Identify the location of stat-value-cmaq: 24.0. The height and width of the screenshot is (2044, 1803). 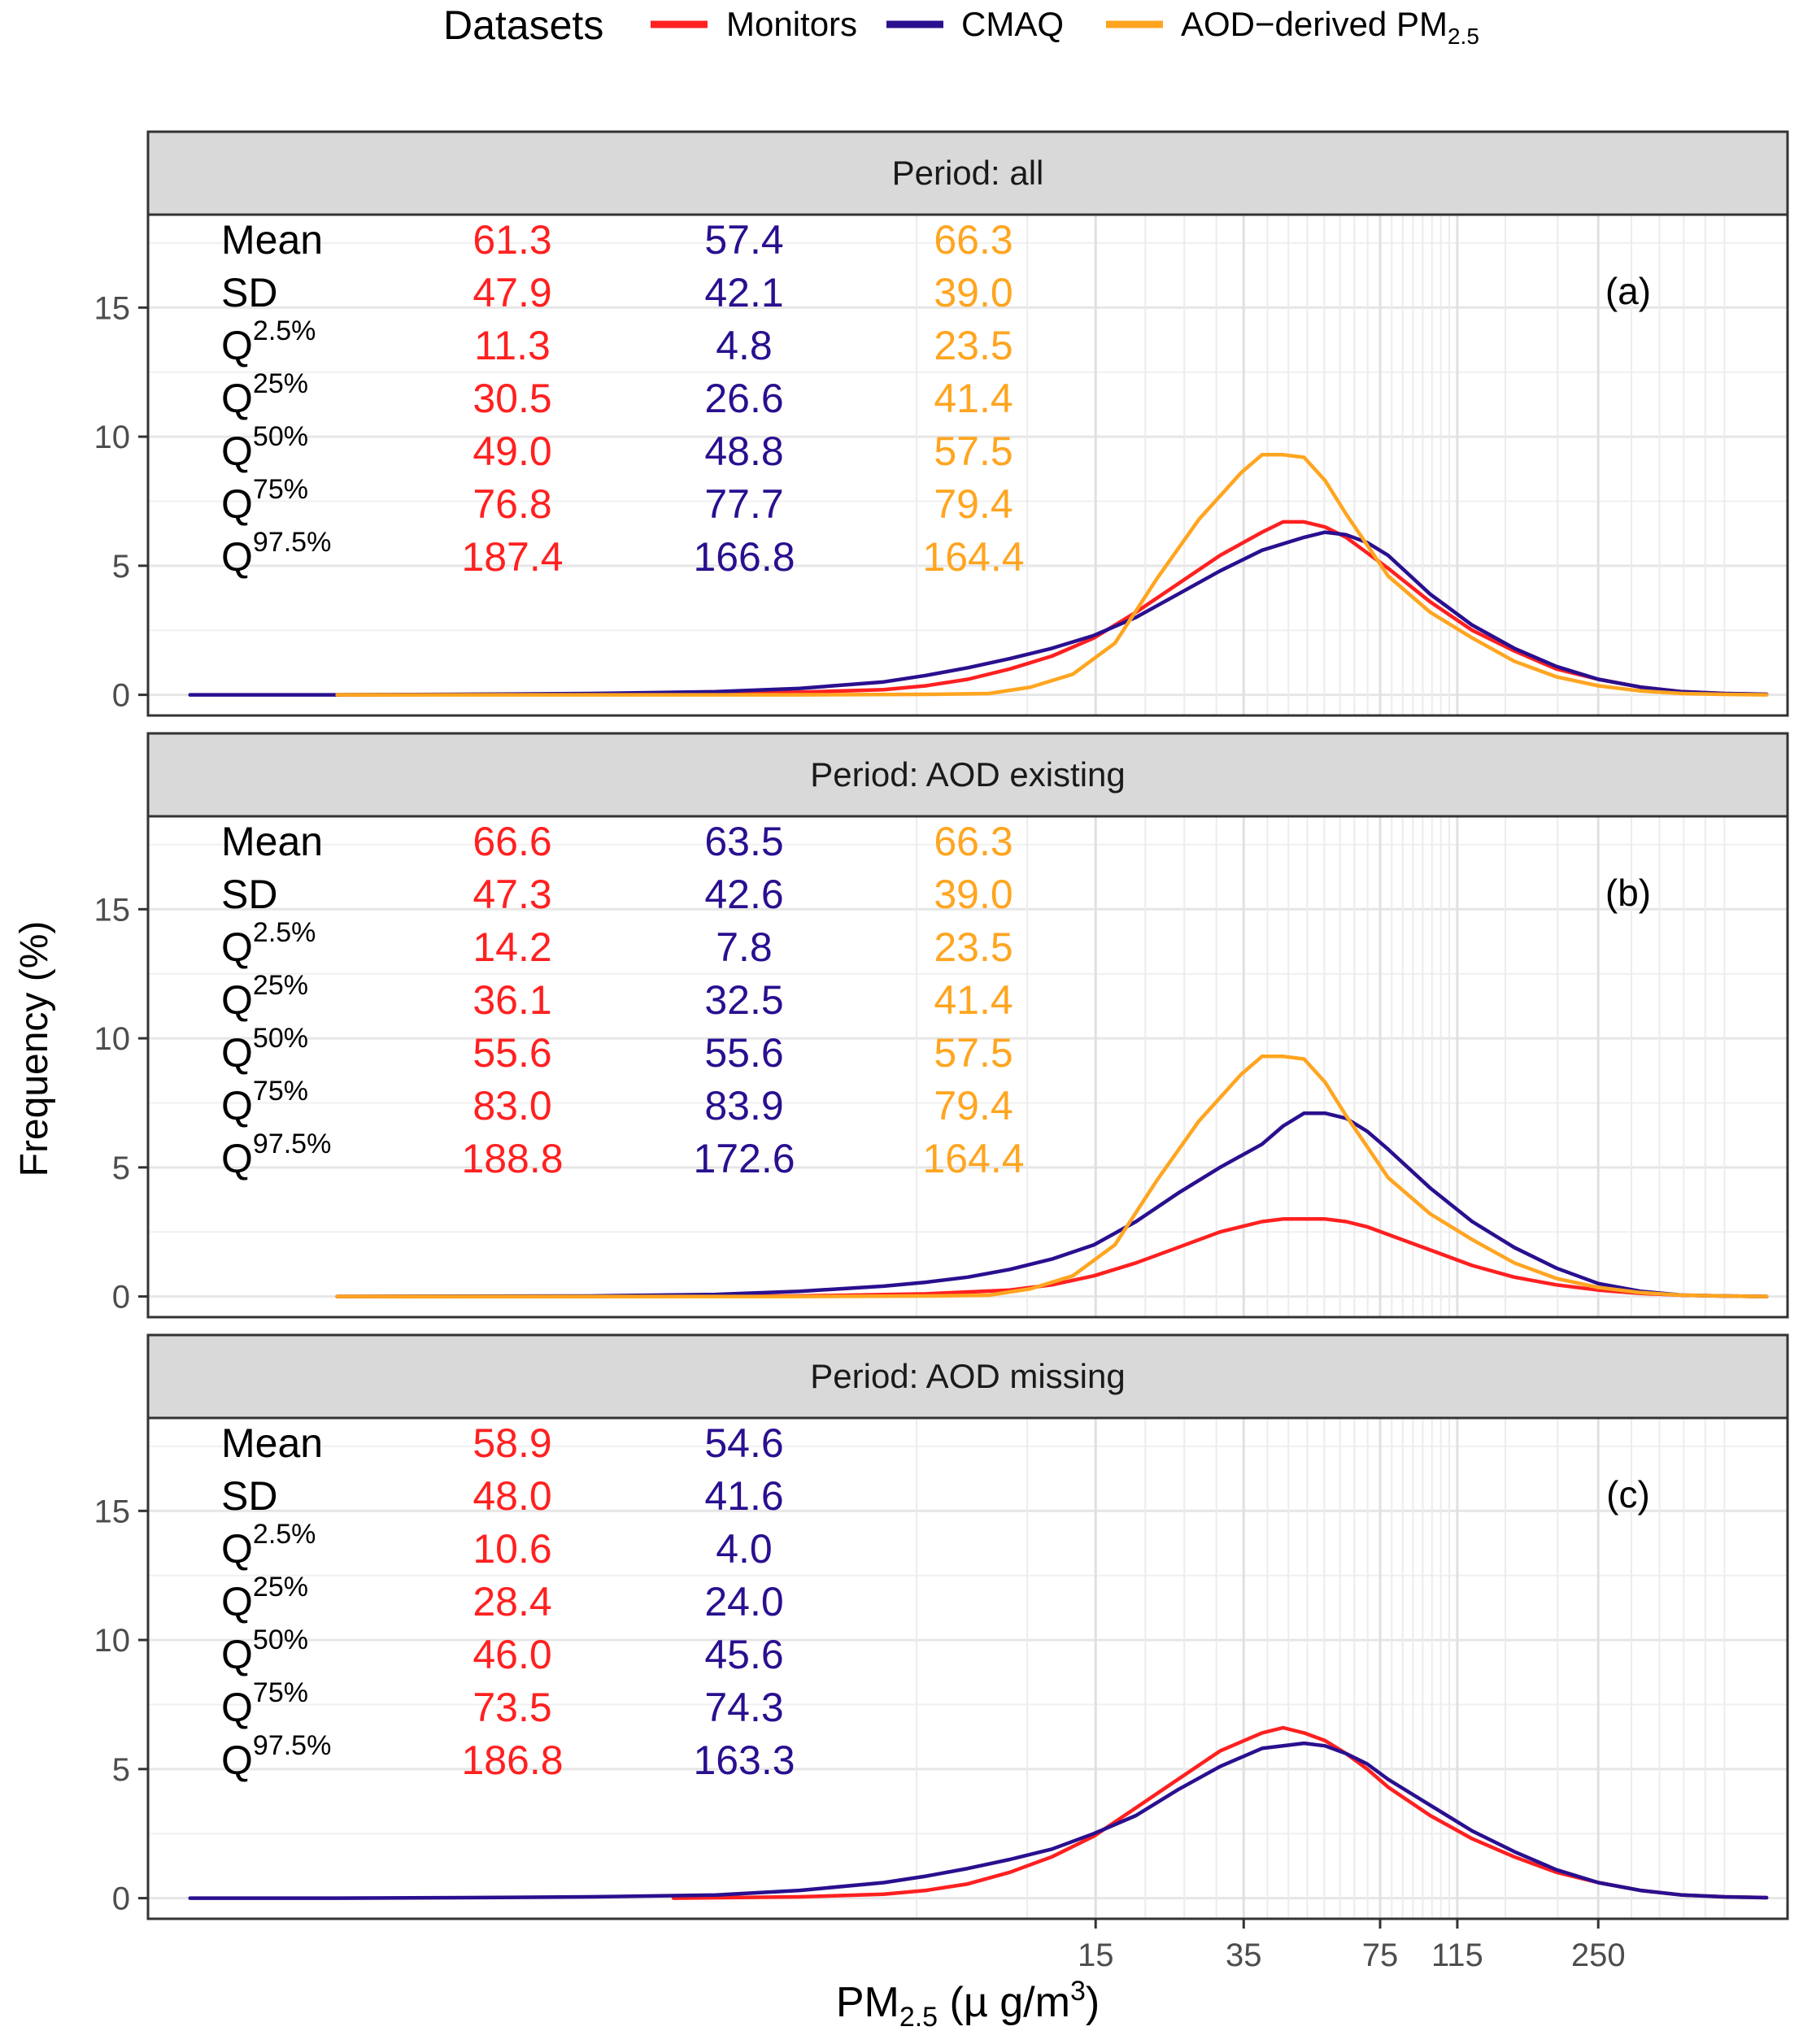
(743, 1601).